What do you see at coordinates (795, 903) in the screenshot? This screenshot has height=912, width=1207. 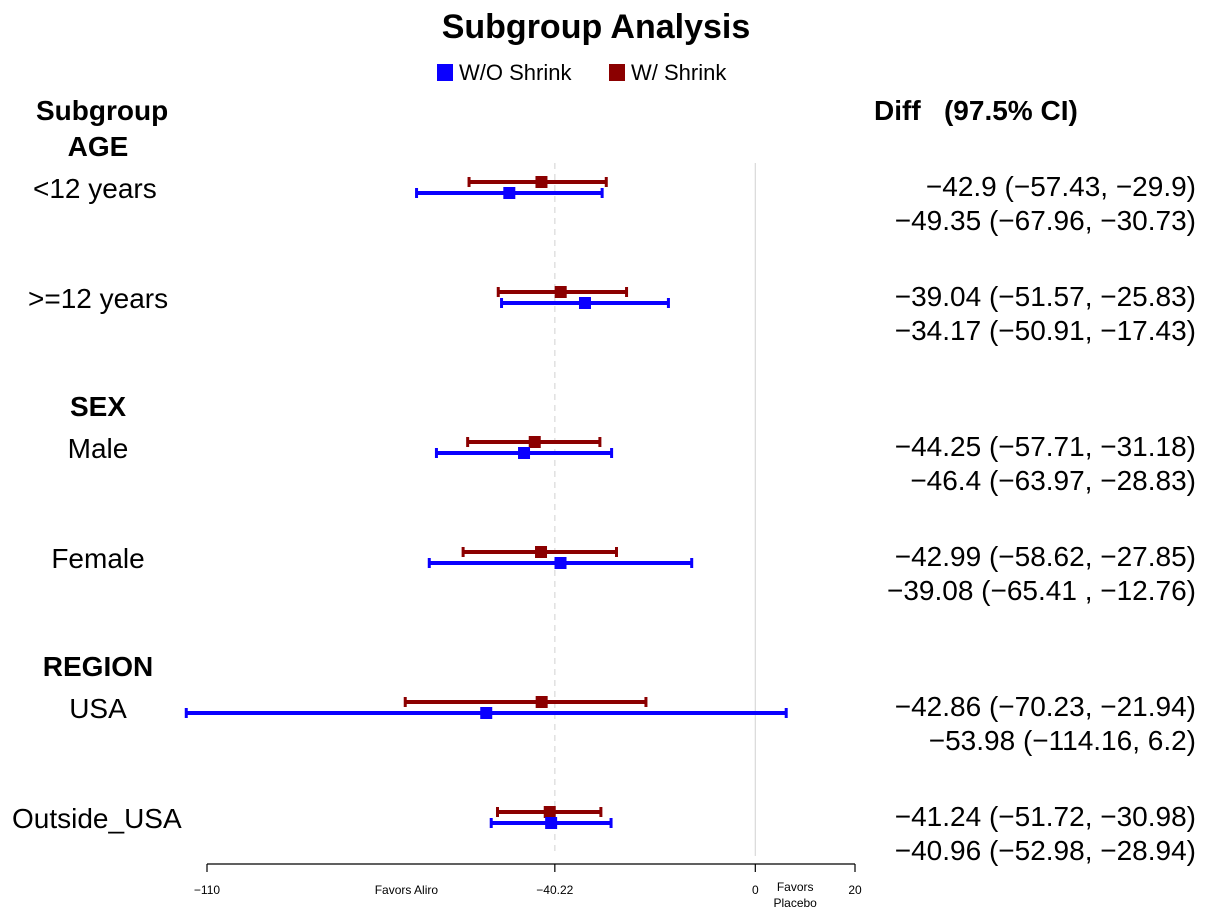 I see `favors-right-label-line2: Placebo` at bounding box center [795, 903].